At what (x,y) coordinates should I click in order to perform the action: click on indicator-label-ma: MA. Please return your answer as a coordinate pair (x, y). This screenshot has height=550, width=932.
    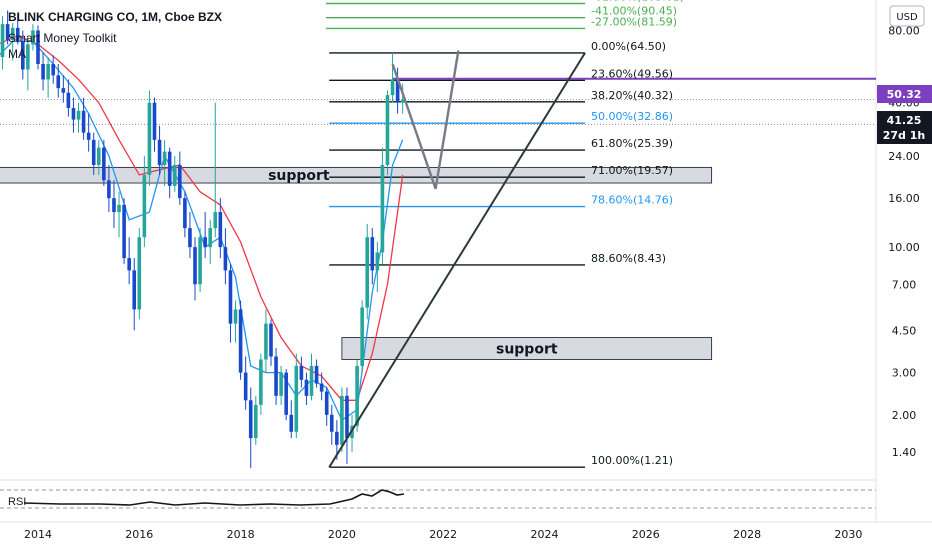
    Looking at the image, I should click on (17, 54).